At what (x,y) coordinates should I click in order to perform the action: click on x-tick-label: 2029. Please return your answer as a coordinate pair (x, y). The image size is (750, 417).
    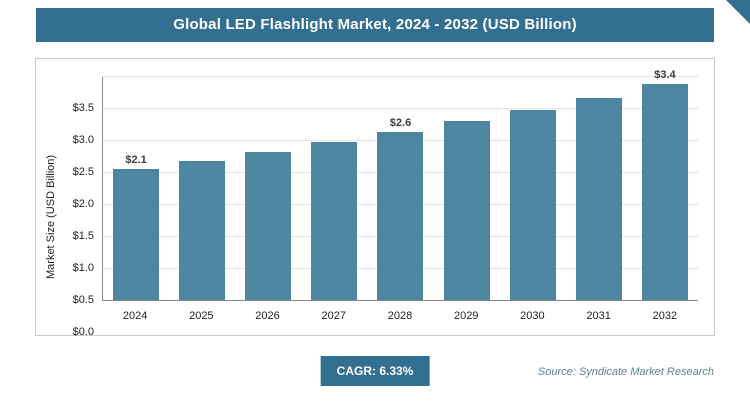
    Looking at the image, I should click on (466, 316).